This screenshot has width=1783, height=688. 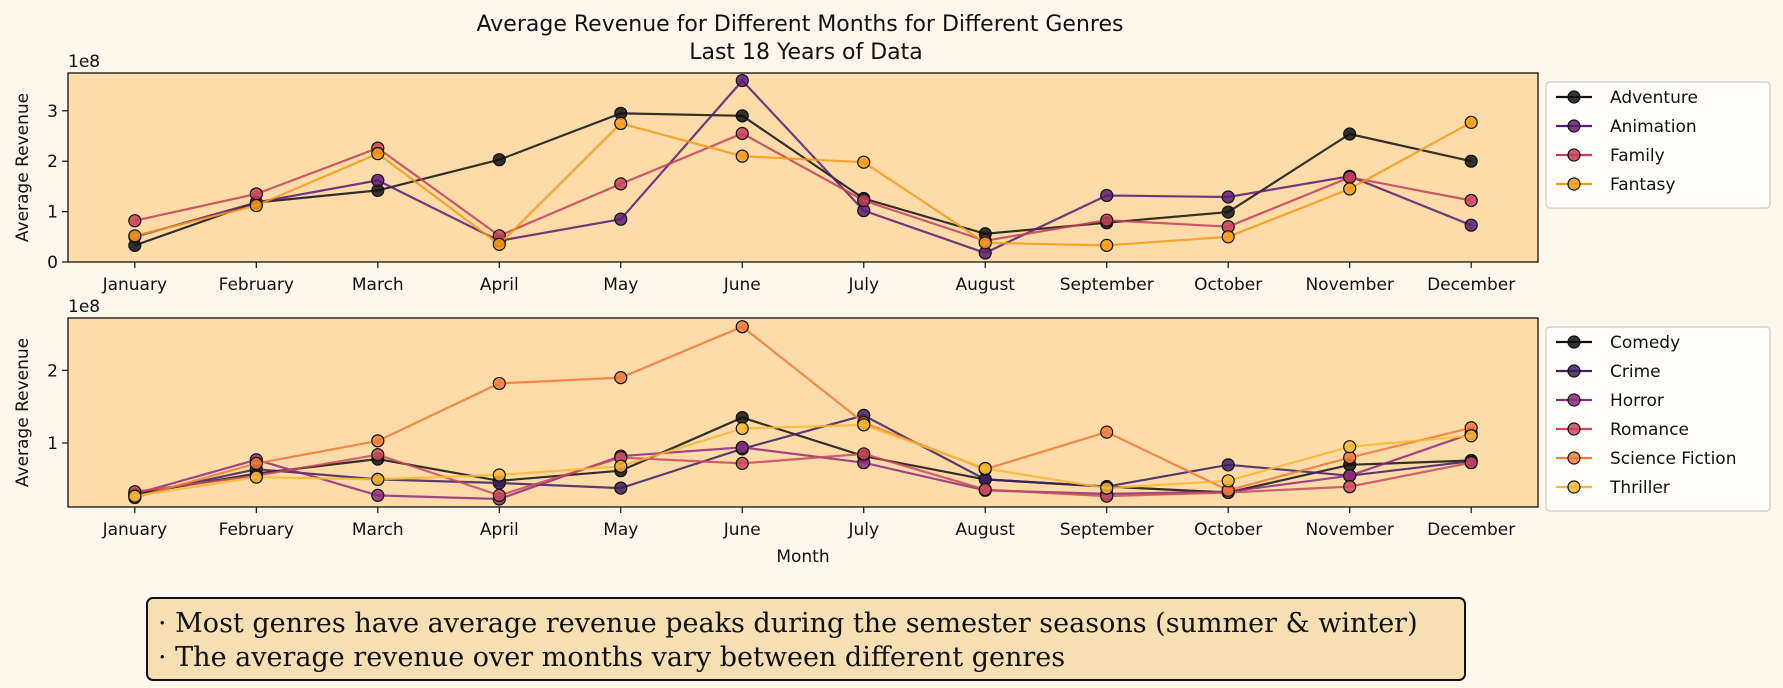 What do you see at coordinates (802, 557) in the screenshot?
I see `x-axis-label: Month` at bounding box center [802, 557].